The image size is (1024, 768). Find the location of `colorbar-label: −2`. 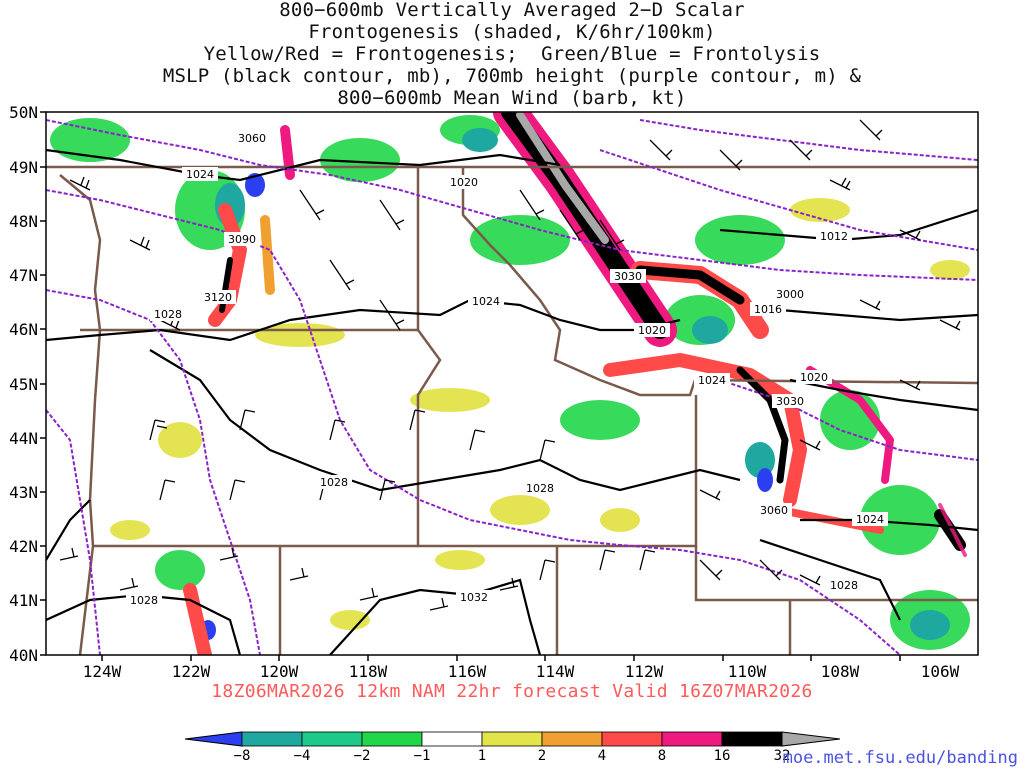

colorbar-label: −2 is located at coordinates (362, 756).